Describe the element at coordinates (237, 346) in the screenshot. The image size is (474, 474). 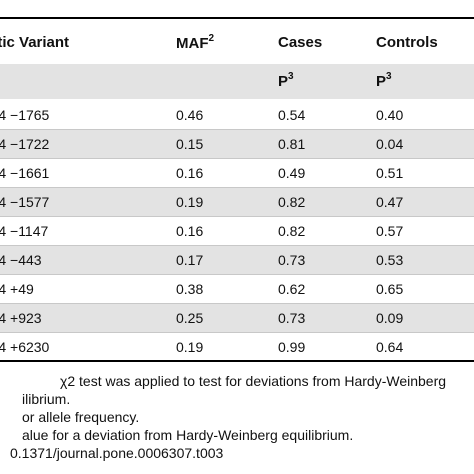
I see `table-row: A4 +6230 0.19 0.99 0.64` at that location.